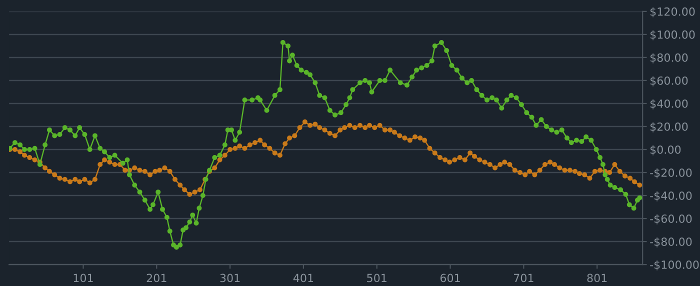  Describe the element at coordinates (671, 219) in the screenshot. I see `y-tick-label: -$60.00` at that location.